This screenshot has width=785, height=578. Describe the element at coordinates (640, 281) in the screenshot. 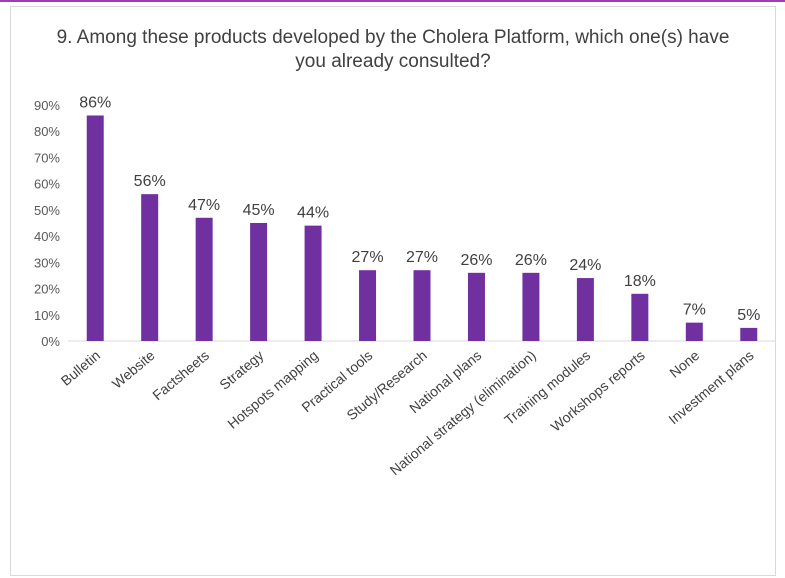

I see `data-label: 18%` at that location.